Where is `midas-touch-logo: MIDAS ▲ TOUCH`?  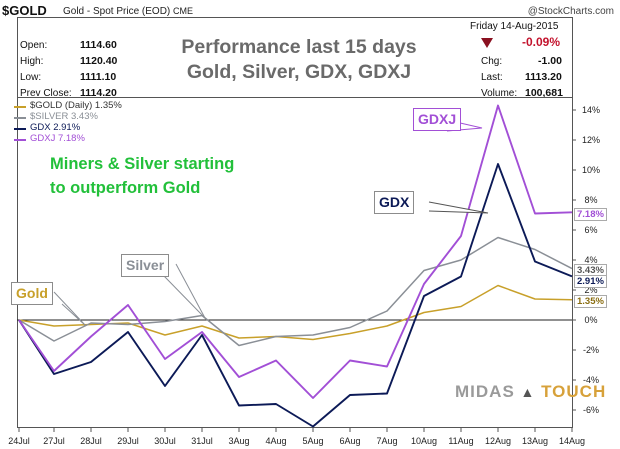 midas-touch-logo: MIDAS ▲ TOUCH is located at coordinates (530, 392).